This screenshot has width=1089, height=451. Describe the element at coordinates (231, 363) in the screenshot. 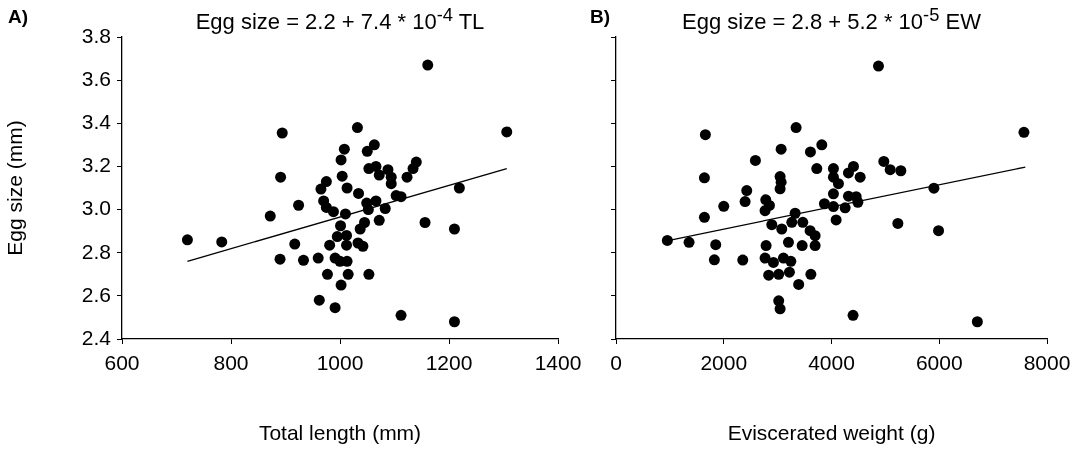

I see `x-tick-label: 800` at that location.